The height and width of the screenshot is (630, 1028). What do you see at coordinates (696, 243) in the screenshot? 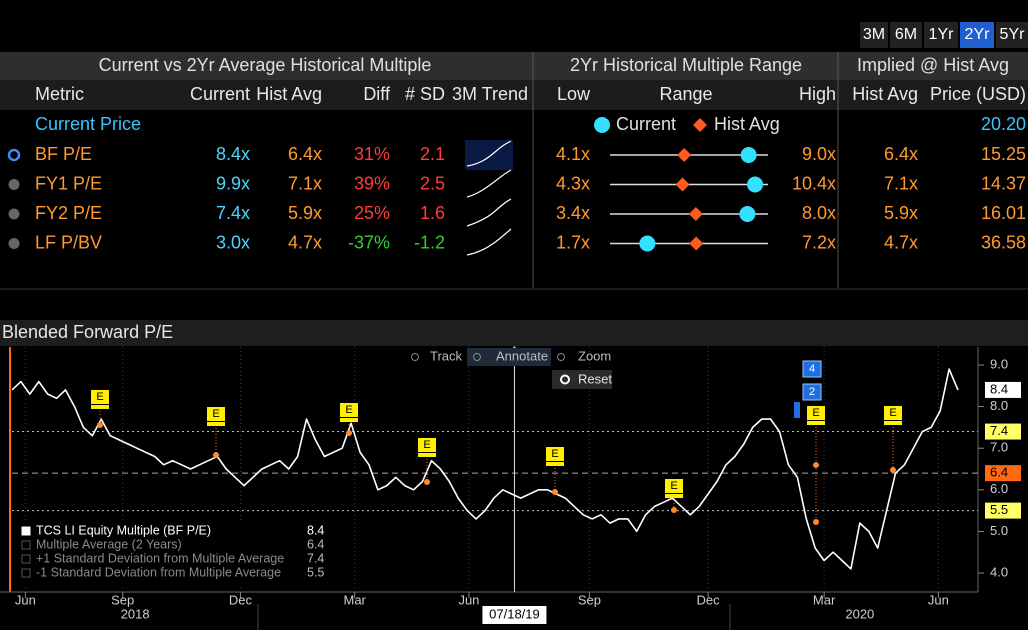
I see `range-hist-avg-marker` at bounding box center [696, 243].